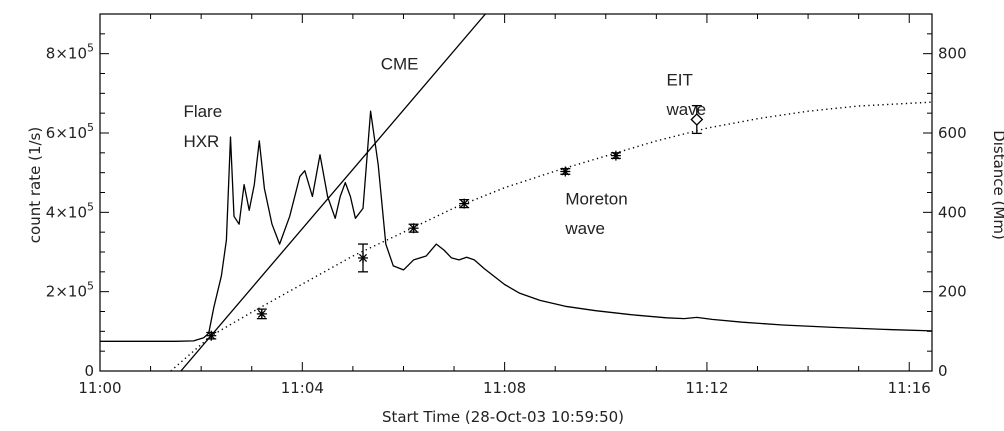  What do you see at coordinates (66, 212) in the screenshot?
I see `y-tick-label-base: 4×10` at bounding box center [66, 212].